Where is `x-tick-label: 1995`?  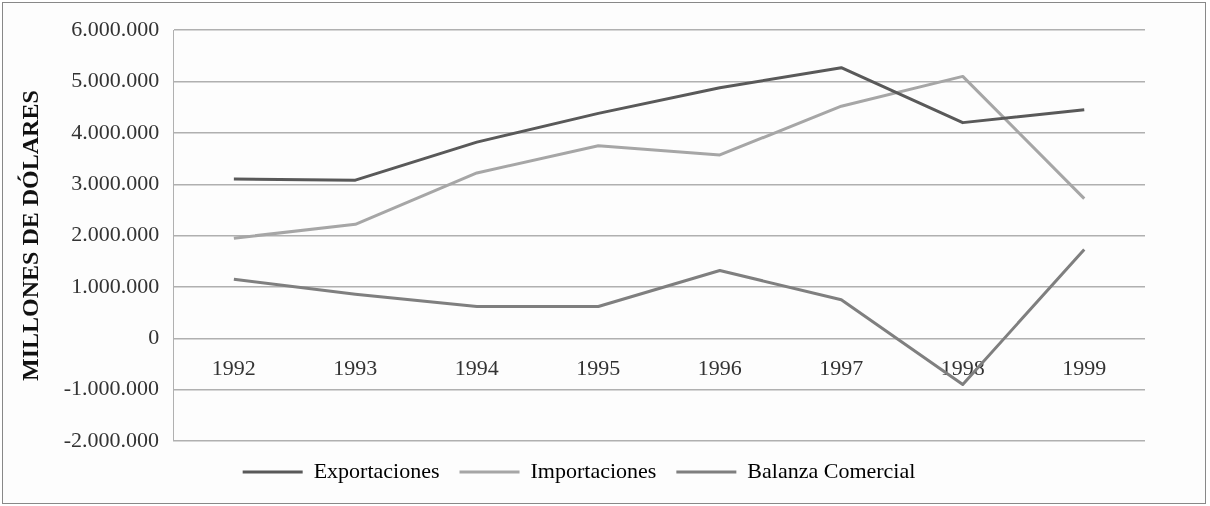 x-tick-label: 1995 is located at coordinates (598, 368).